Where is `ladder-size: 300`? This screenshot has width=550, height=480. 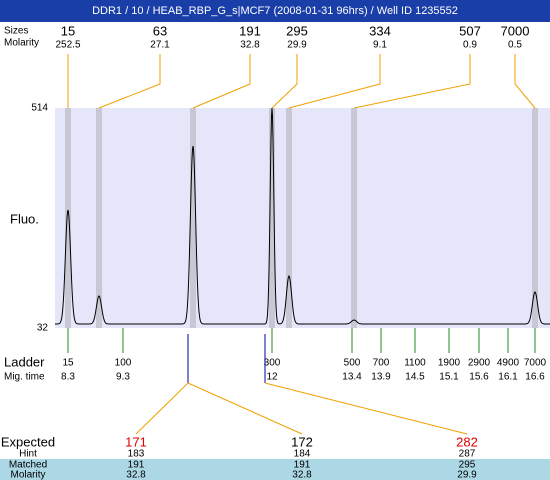
ladder-size: 300 is located at coordinates (272, 363).